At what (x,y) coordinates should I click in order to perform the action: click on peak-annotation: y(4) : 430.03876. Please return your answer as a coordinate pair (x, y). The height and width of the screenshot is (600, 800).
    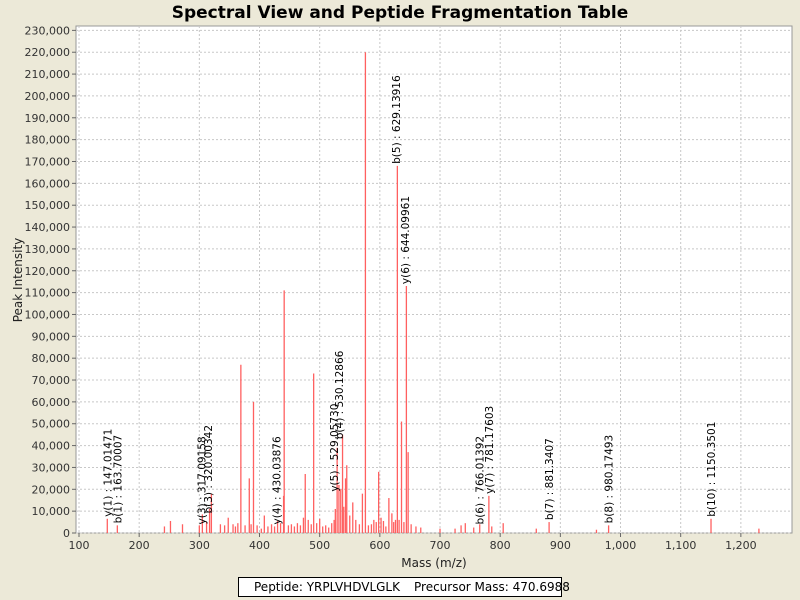
    Looking at the image, I should click on (277, 480).